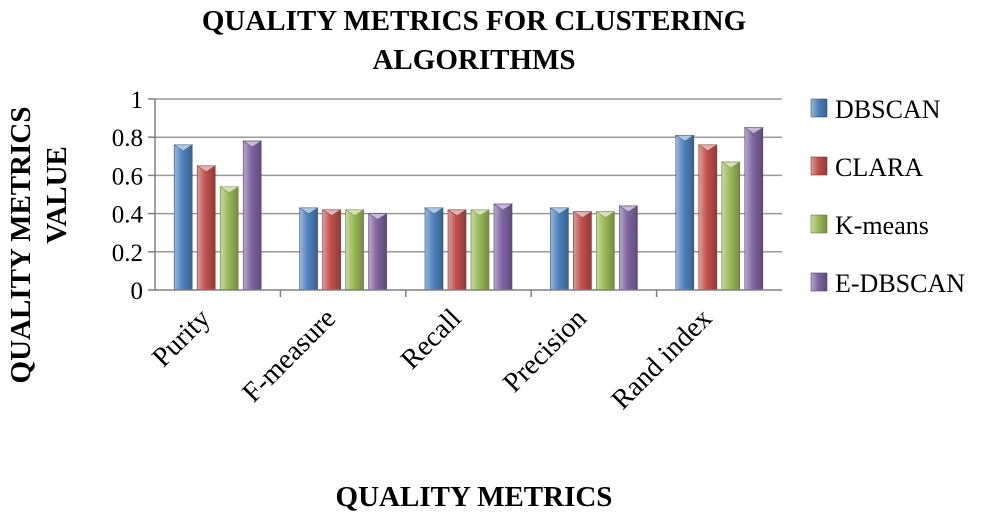  What do you see at coordinates (431, 339) in the screenshot?
I see `category-label-recall: Recall` at bounding box center [431, 339].